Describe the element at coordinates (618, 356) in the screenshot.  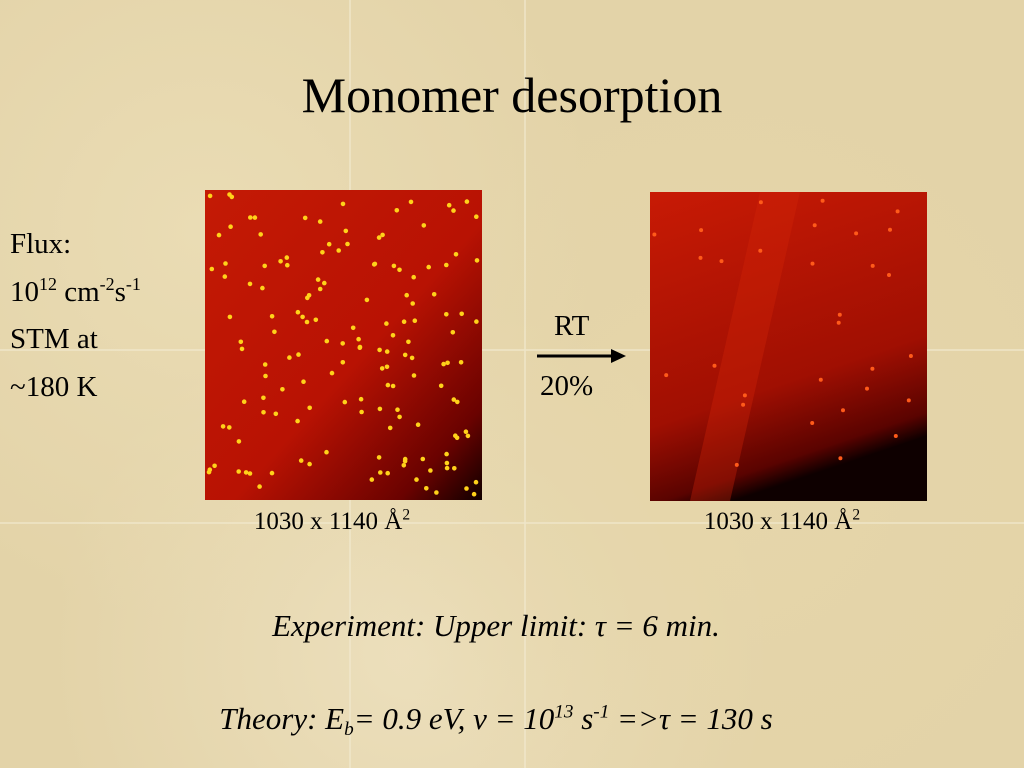
I see `arrow-head` at that location.